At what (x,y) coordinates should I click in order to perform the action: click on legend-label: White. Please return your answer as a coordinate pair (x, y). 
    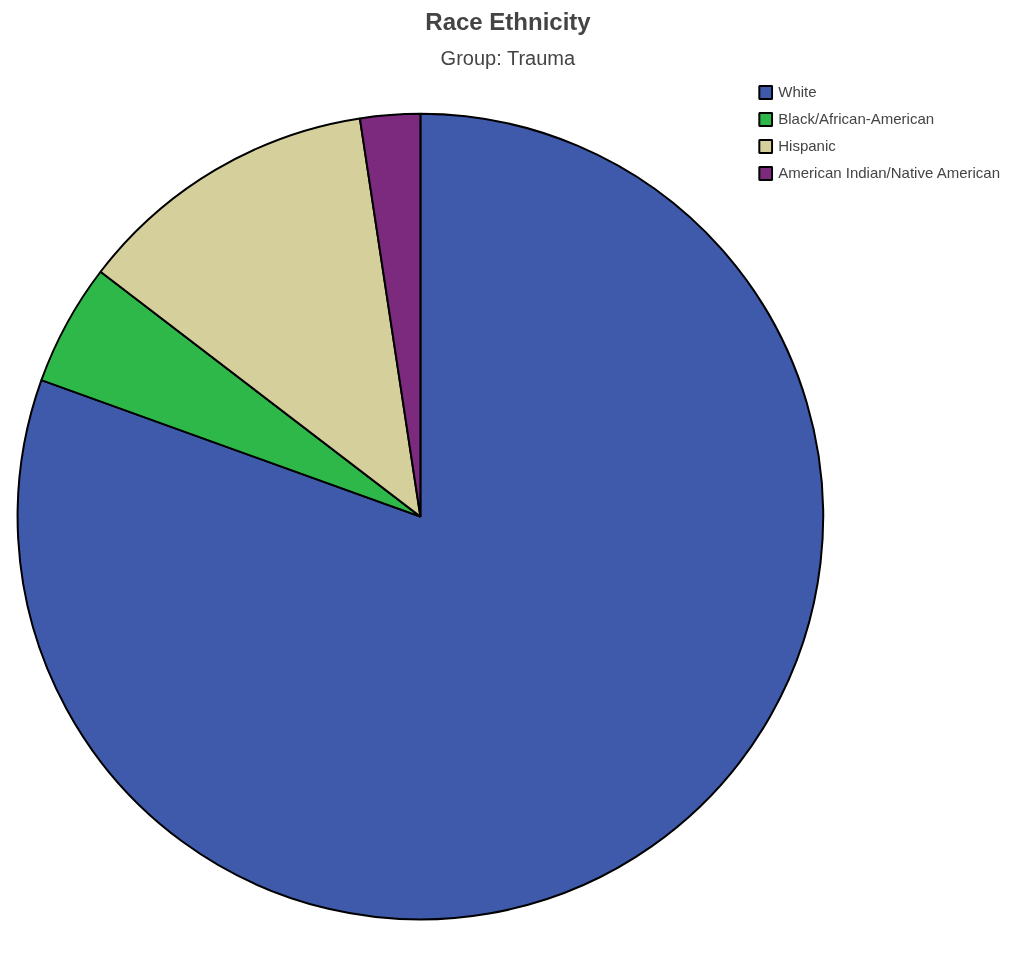
    Looking at the image, I should click on (797, 91).